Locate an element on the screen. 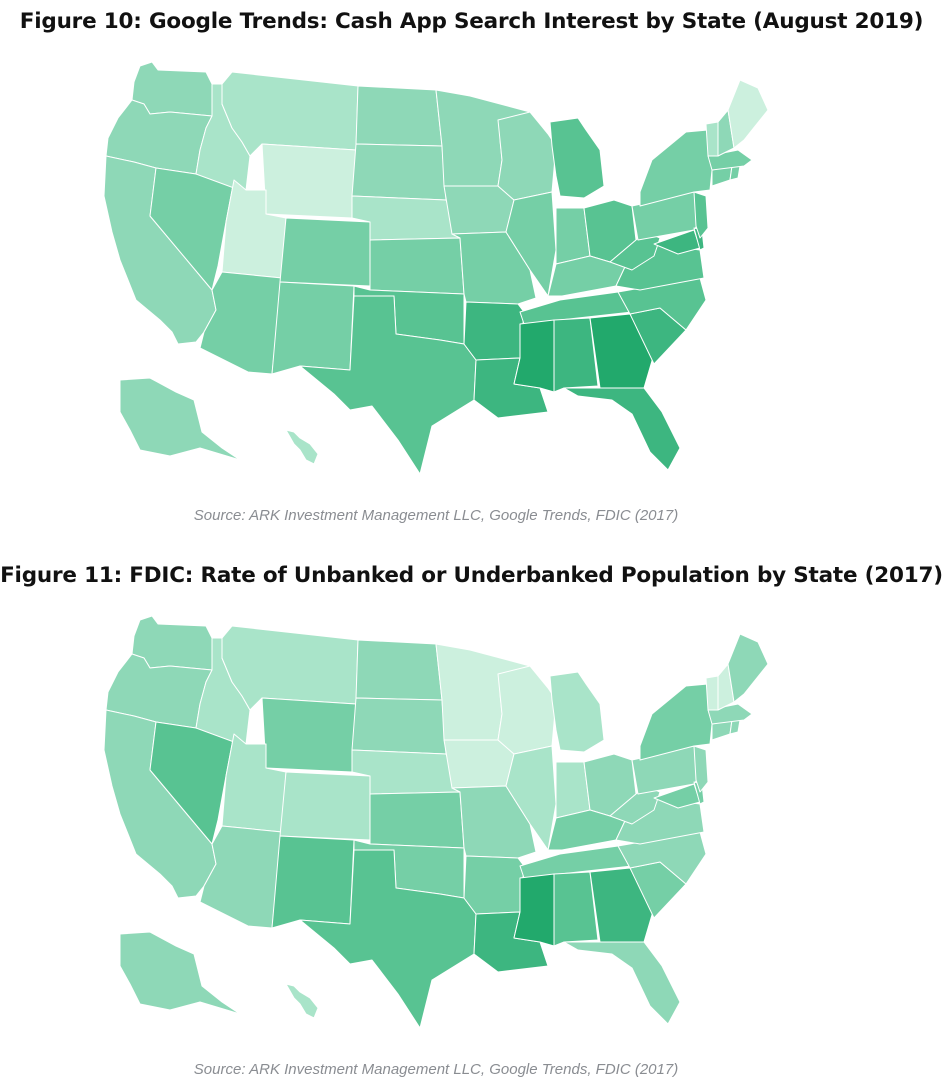 This screenshot has width=943, height=1089. fig11-state-wy is located at coordinates (309, 735).